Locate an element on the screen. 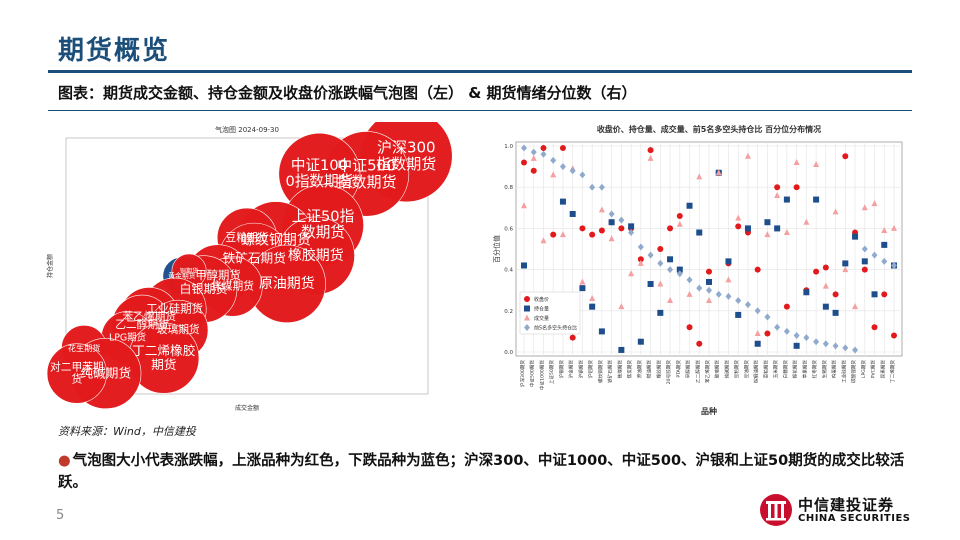 The width and height of the screenshot is (960, 540). x-tick-label-15: 20号胶期货 is located at coordinates (668, 372).